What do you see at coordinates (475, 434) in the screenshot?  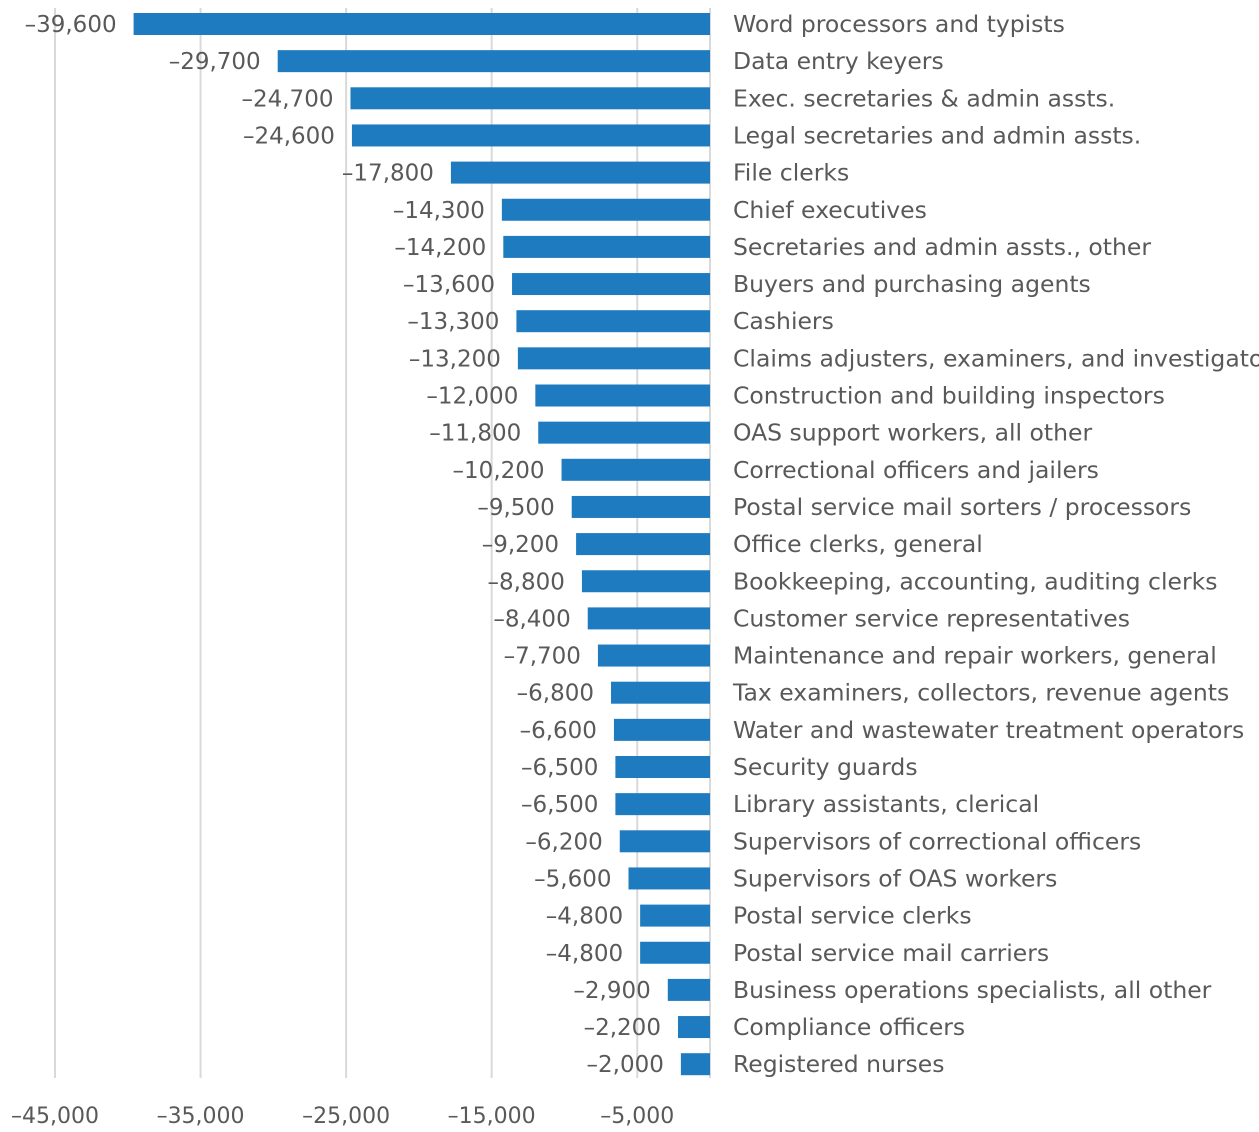 I see `data-label: –11,800` at bounding box center [475, 434].